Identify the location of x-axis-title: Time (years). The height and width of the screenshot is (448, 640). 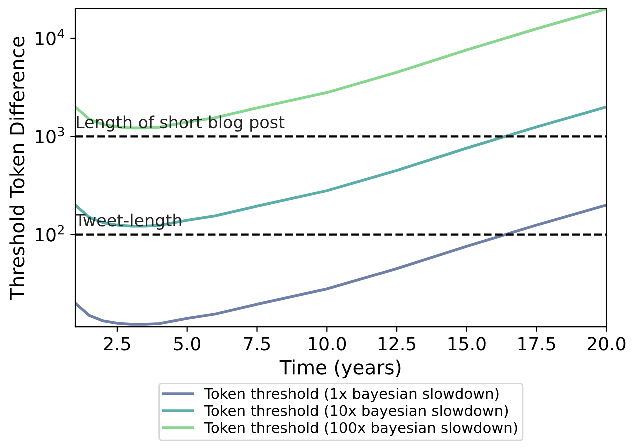
(340, 369).